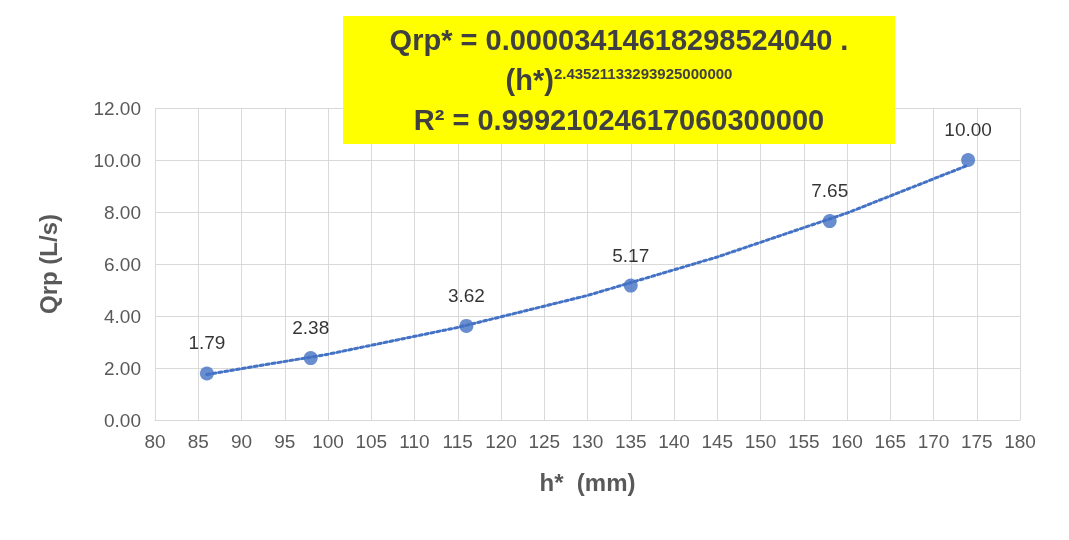 This screenshot has height=540, width=1069. I want to click on data-label: 5.17, so click(631, 255).